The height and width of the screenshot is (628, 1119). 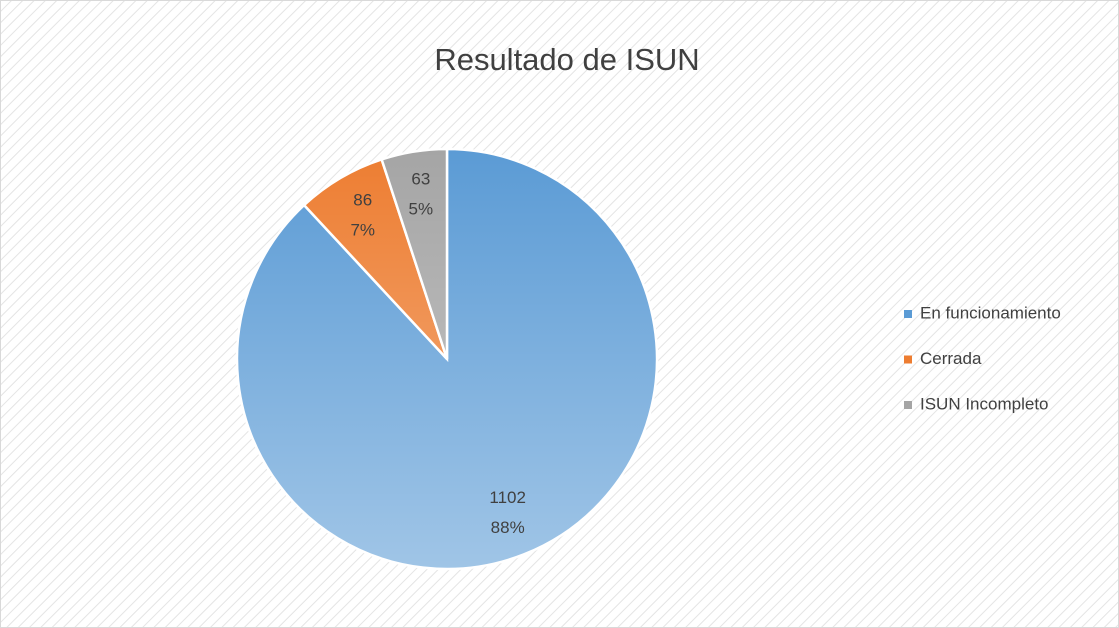 What do you see at coordinates (507, 497) in the screenshot?
I see `data-label: 1102` at bounding box center [507, 497].